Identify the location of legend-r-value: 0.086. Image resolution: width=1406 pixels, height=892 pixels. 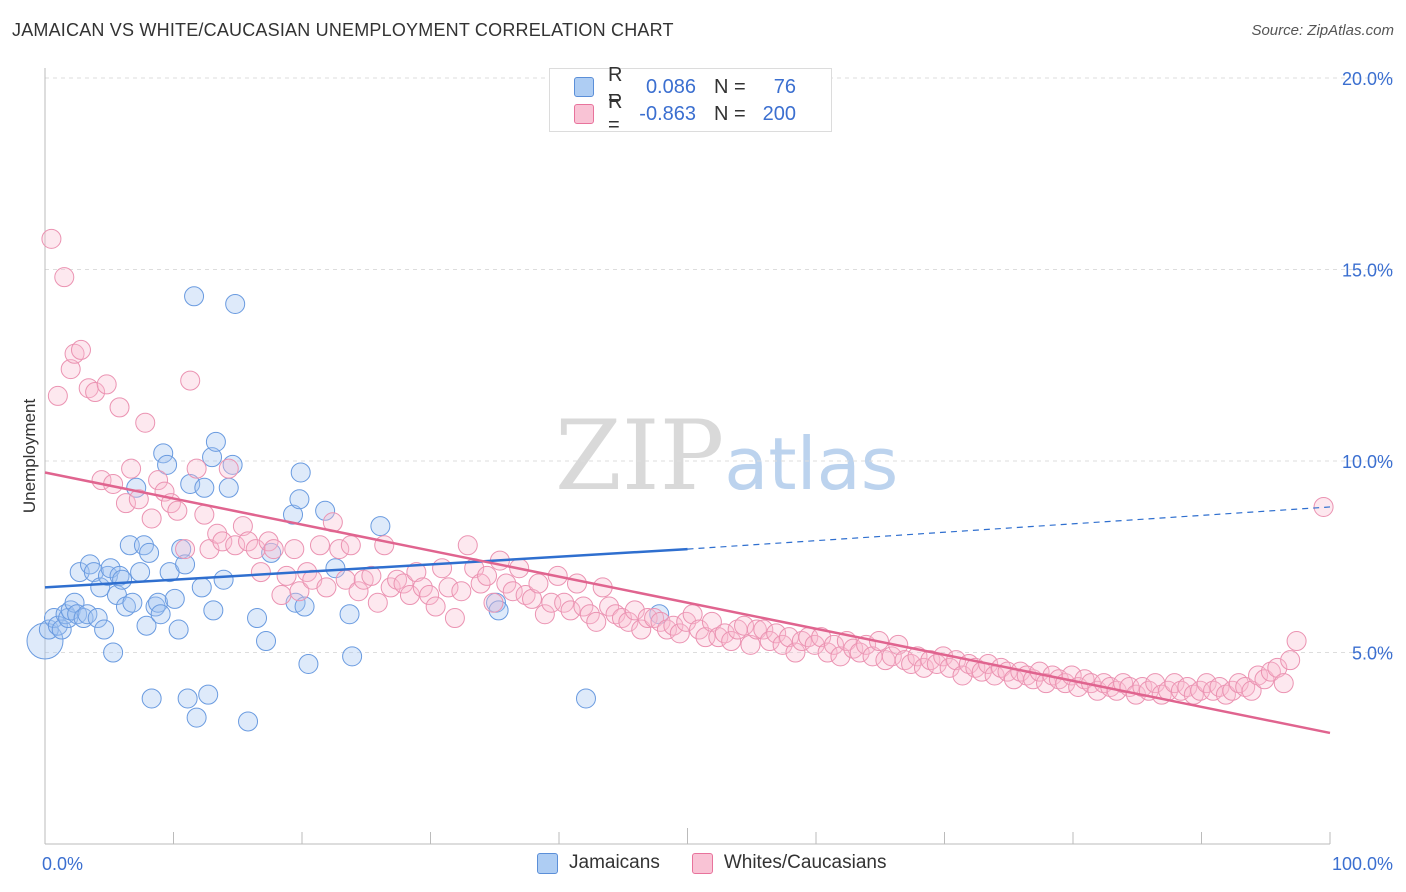
(670, 86).